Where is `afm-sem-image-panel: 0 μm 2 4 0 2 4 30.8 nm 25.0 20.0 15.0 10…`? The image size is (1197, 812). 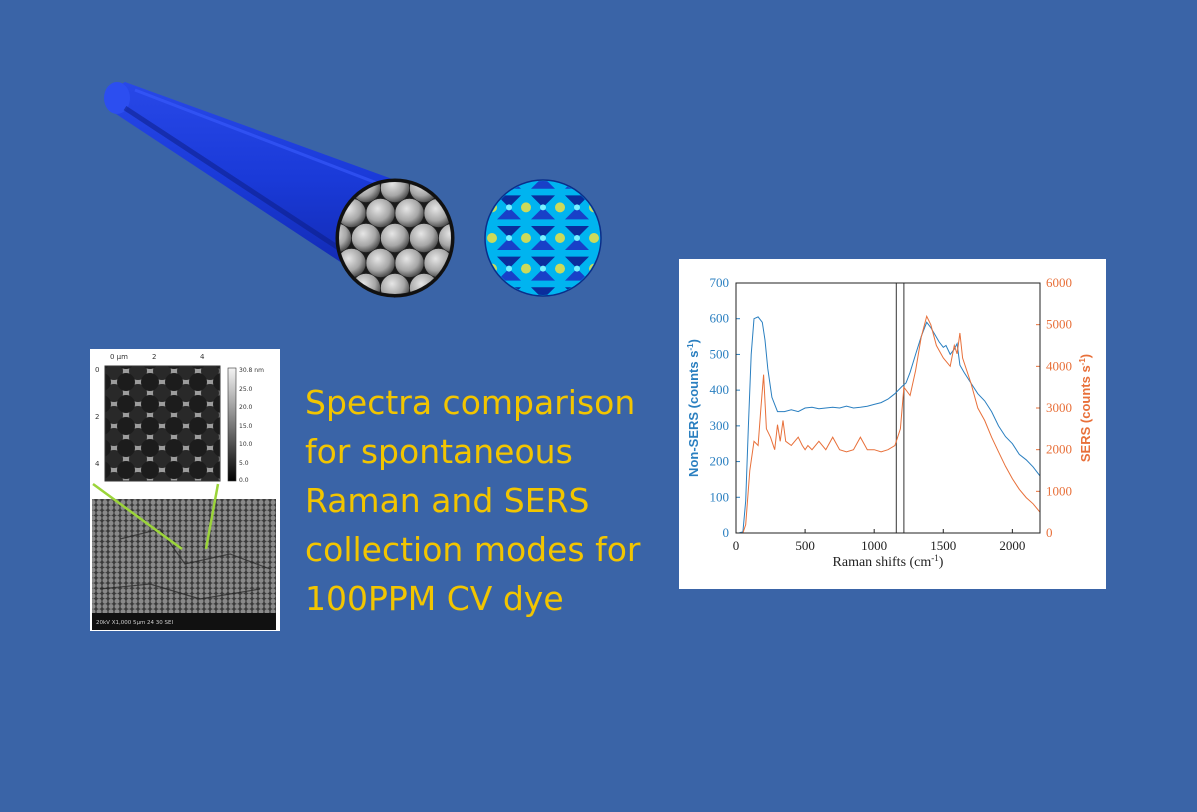 afm-sem-image-panel: 0 μm 2 4 0 2 4 30.8 nm 25.0 20.0 15.0 10… is located at coordinates (185, 490).